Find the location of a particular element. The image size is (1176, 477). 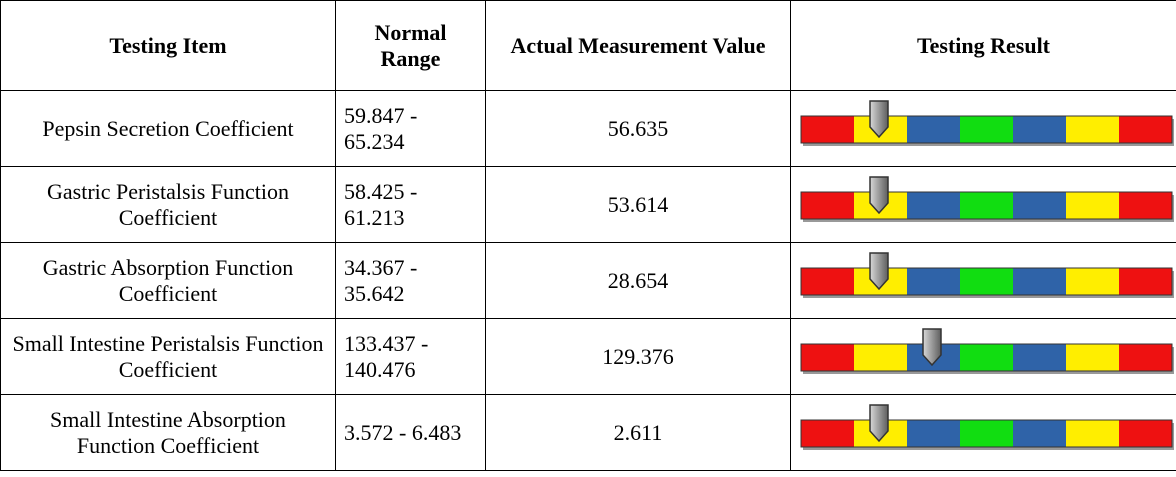

header-cell: Testing Result is located at coordinates (983, 45).